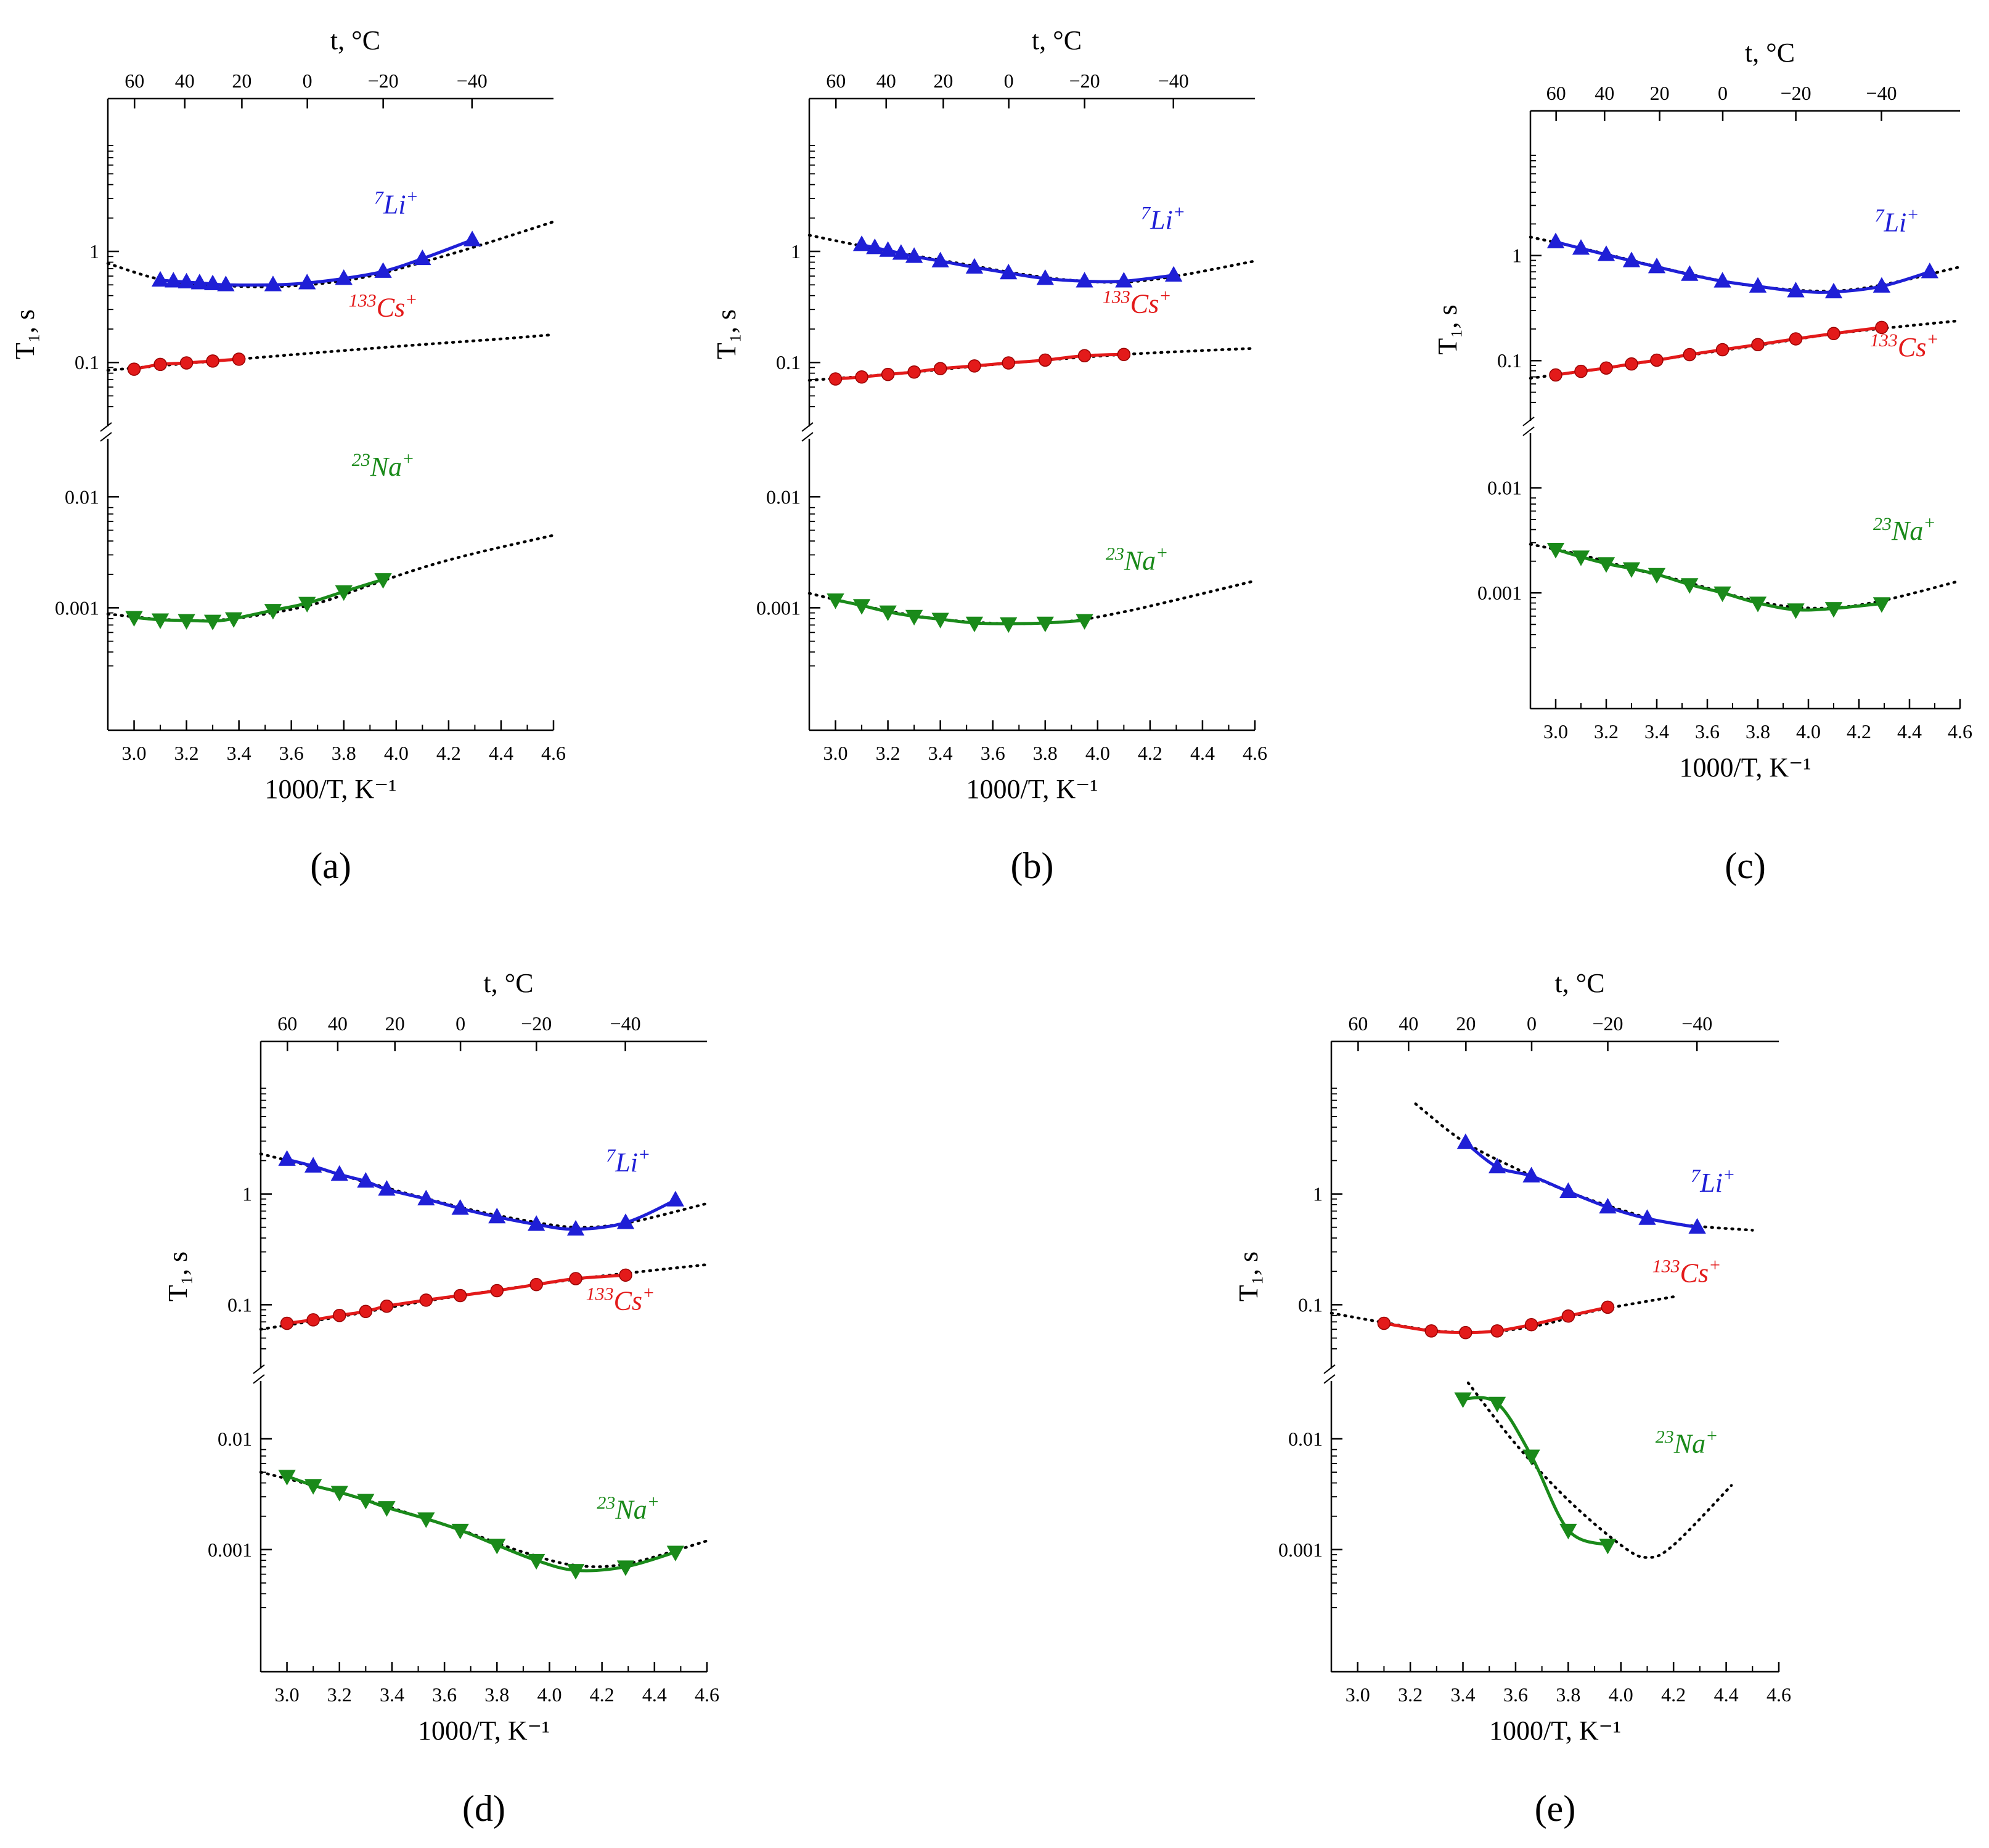 The width and height of the screenshot is (1989, 1848). I want to click on x-axis-label: 1000/T, K⁻¹, so click(484, 1731).